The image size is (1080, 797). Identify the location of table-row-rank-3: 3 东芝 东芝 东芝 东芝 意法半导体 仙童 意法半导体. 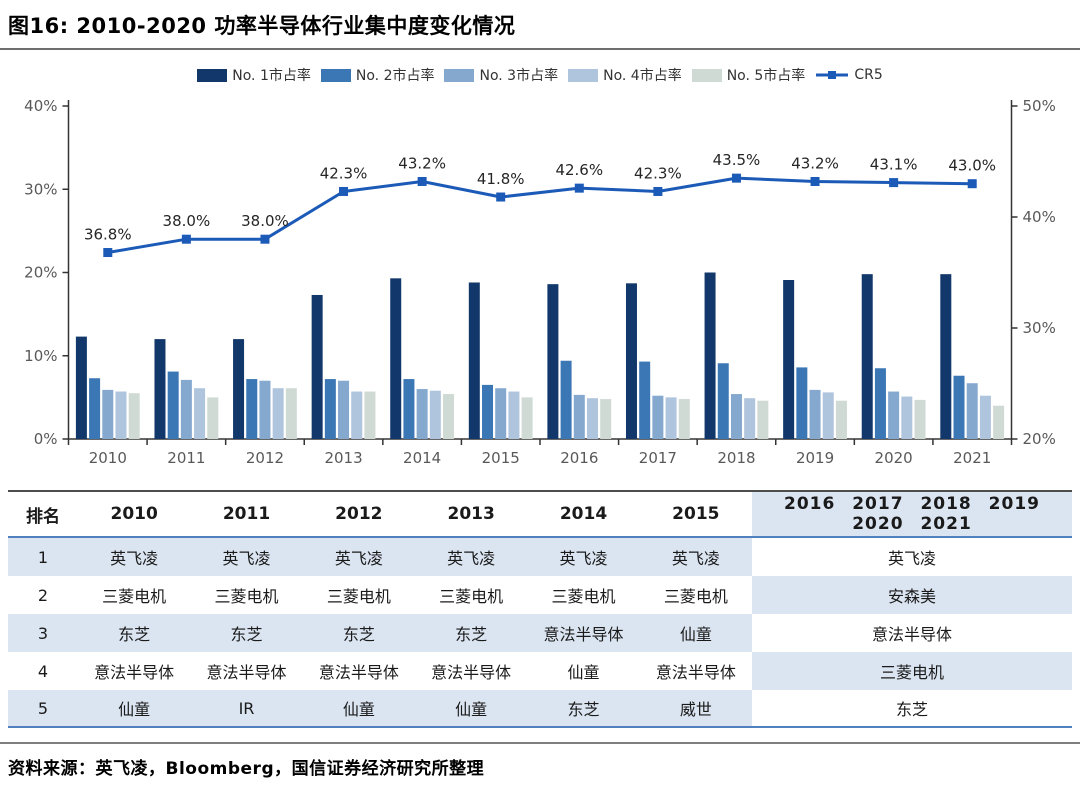
(540, 633).